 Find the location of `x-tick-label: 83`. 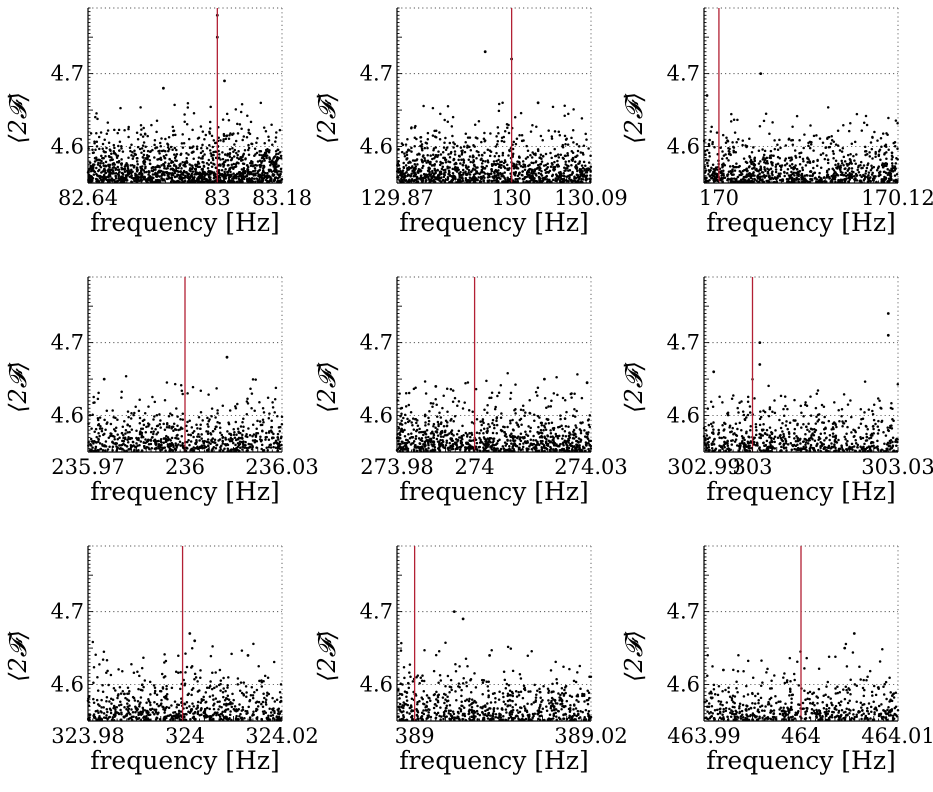

x-tick-label: 83 is located at coordinates (217, 198).